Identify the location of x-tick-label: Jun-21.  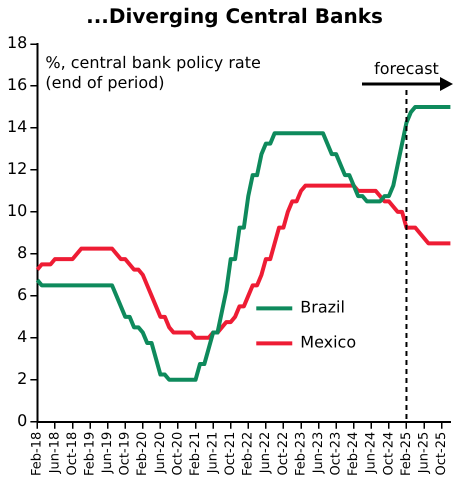
(212, 453).